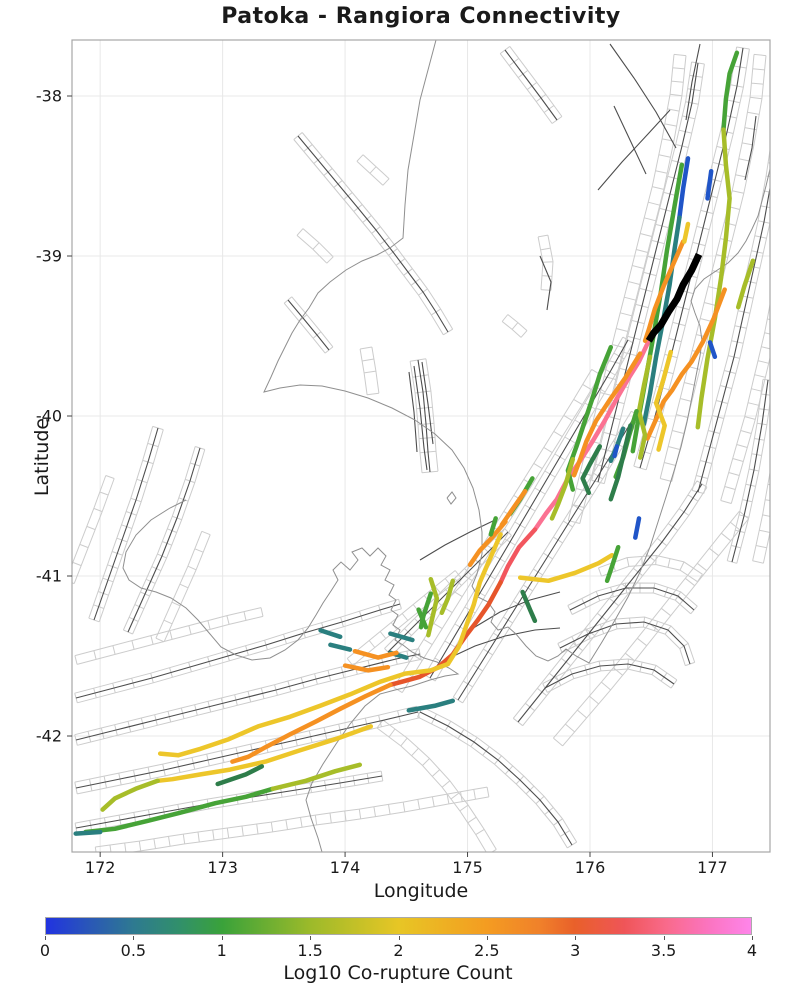  What do you see at coordinates (45, 950) in the screenshot?
I see `colorbar-tick-label-0: 0` at bounding box center [45, 950].